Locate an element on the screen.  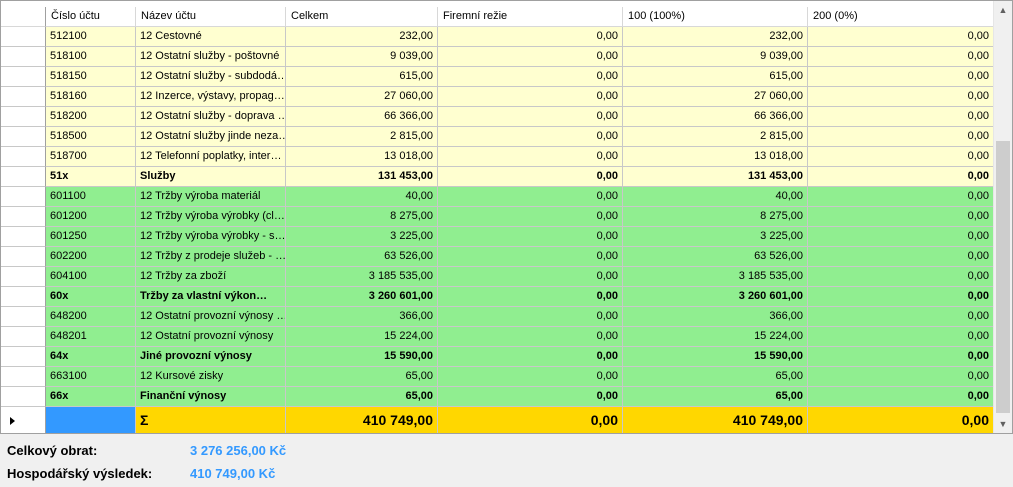
cell-account: 518100 is located at coordinates (91, 57).